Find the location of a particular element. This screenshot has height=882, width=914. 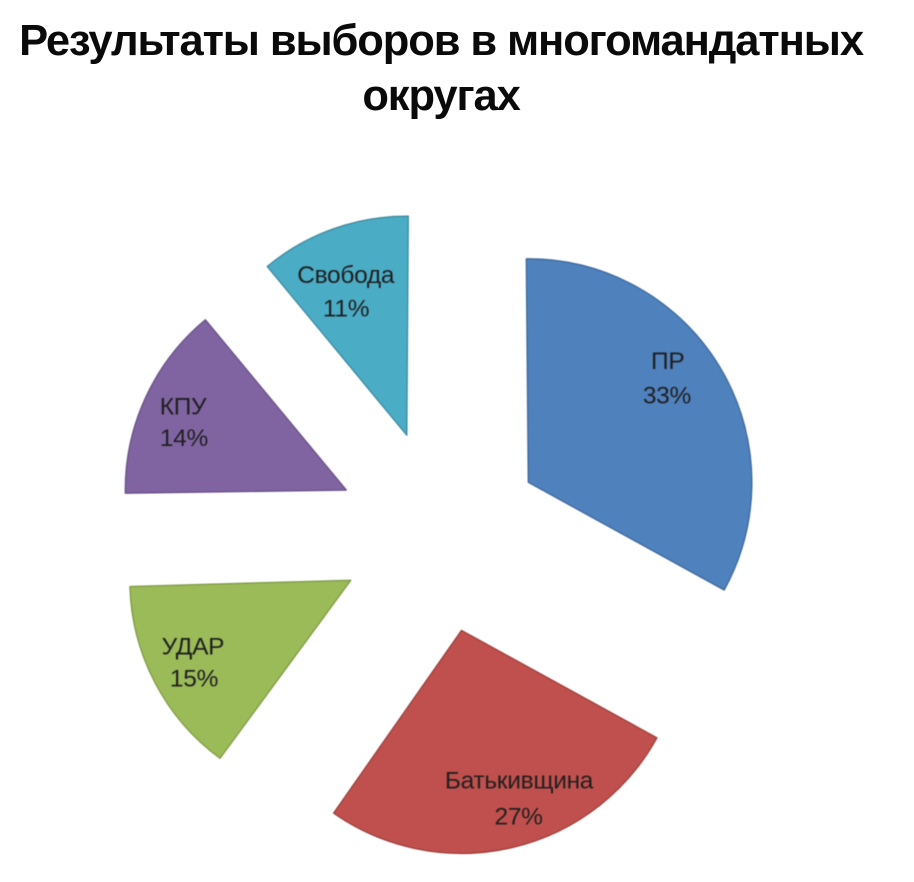

svg-text: 11% is located at coordinates (346, 309).